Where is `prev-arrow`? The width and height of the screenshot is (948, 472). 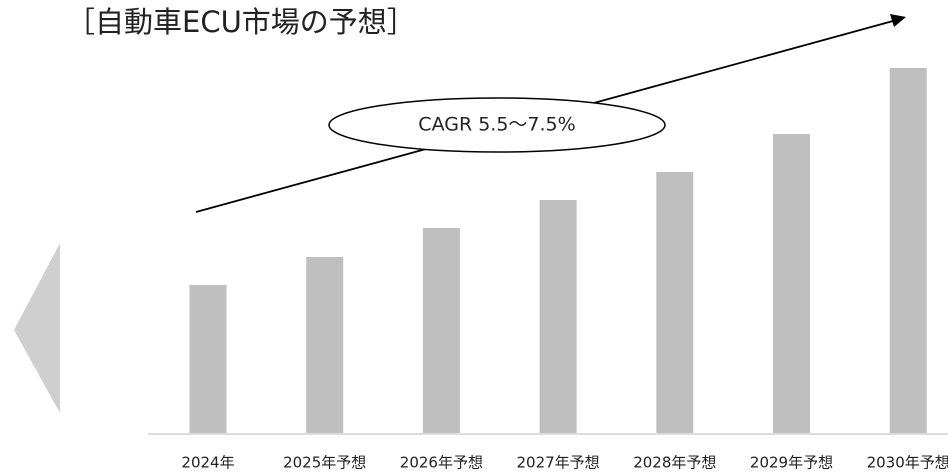
prev-arrow is located at coordinates (37, 328).